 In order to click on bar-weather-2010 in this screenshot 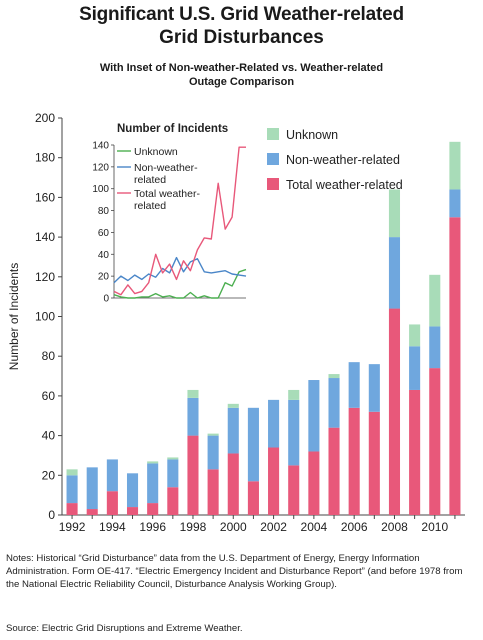, I will do `click(435, 441)`.